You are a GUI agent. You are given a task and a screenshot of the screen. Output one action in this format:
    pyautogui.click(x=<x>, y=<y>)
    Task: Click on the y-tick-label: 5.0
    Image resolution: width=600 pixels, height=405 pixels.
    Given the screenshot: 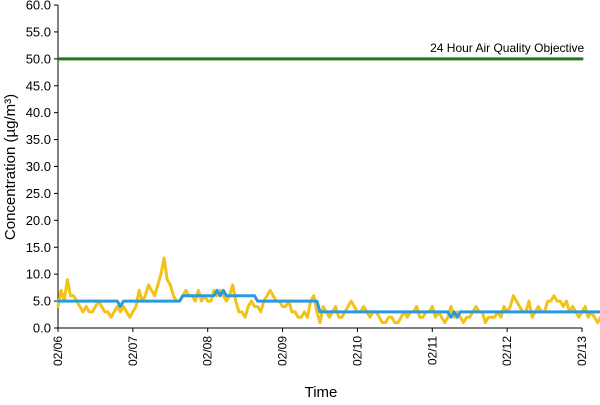 What is the action you would take?
    pyautogui.click(x=42, y=301)
    